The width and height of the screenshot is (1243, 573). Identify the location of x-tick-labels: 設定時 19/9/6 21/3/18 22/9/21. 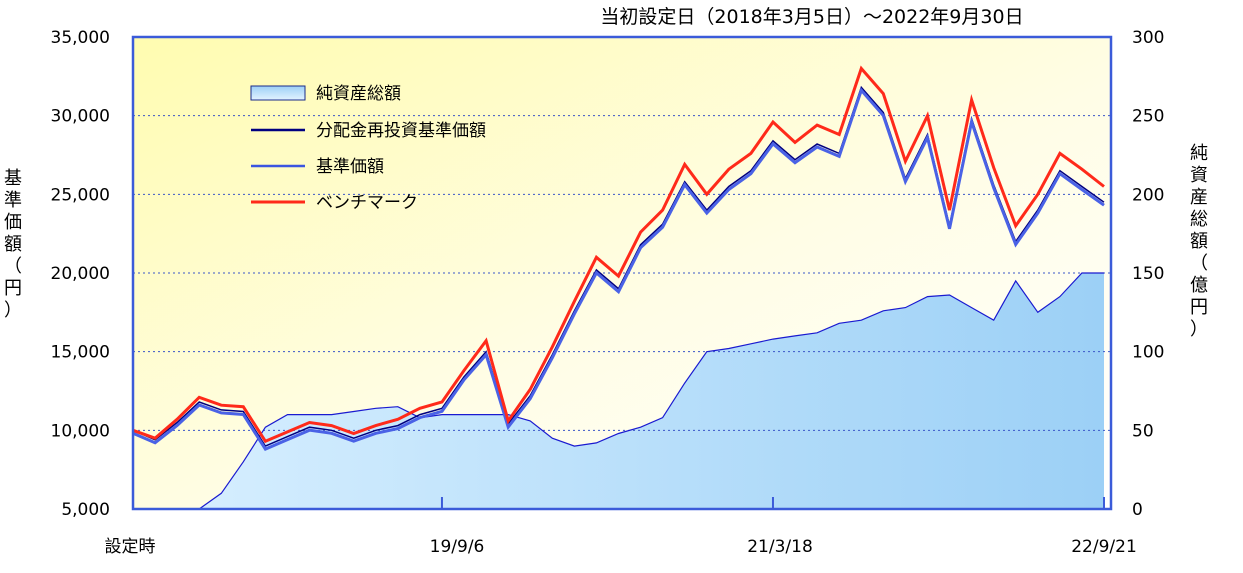
(621, 547).